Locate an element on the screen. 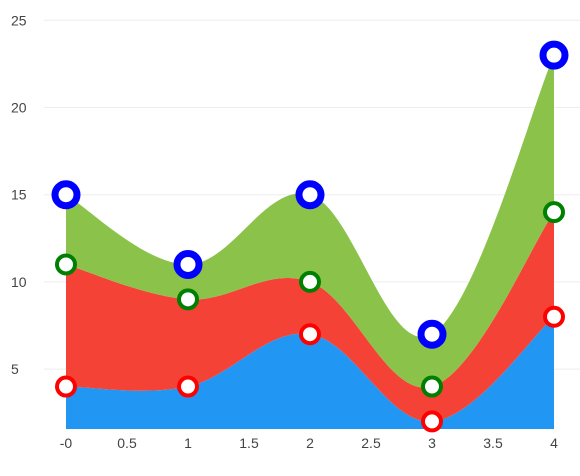  x-tick-label-4: 2 is located at coordinates (310, 443).